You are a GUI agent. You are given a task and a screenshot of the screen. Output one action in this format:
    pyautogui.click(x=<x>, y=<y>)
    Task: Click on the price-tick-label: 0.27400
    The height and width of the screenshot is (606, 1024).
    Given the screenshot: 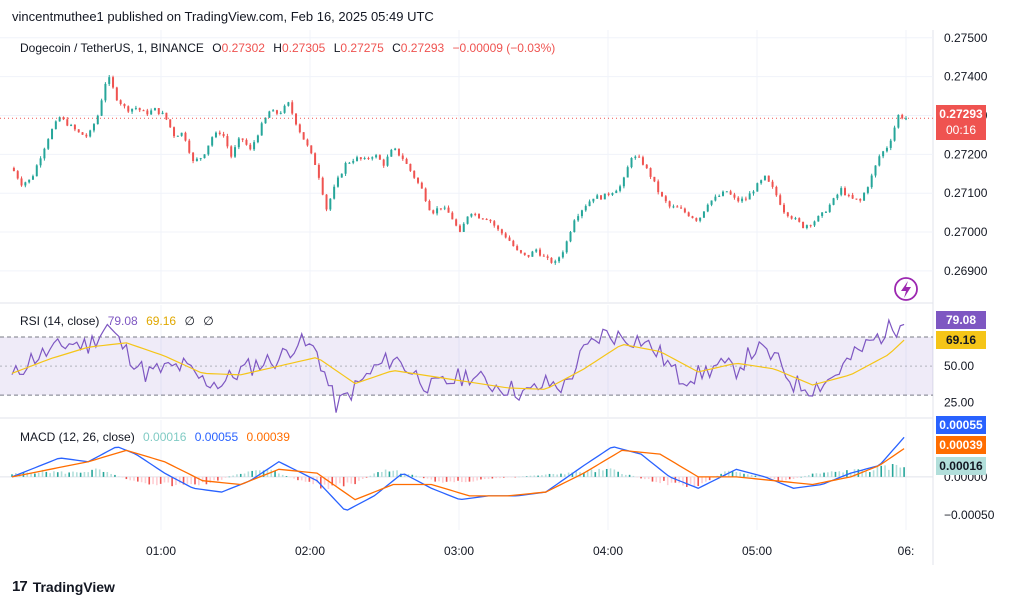 What is the action you would take?
    pyautogui.click(x=966, y=77)
    